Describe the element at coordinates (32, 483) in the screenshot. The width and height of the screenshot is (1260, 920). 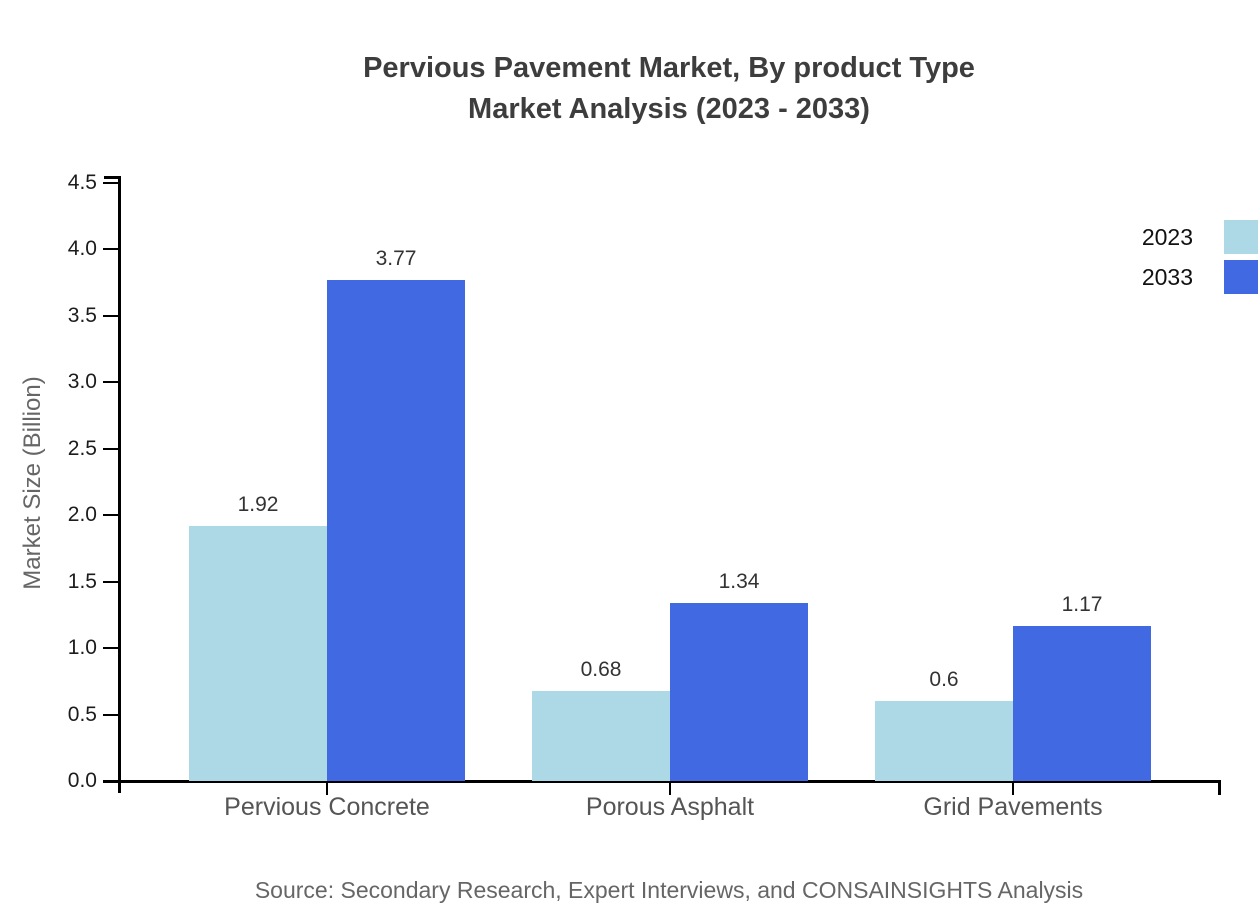
I see `y-axis-title: Market Size (Billion)` at that location.